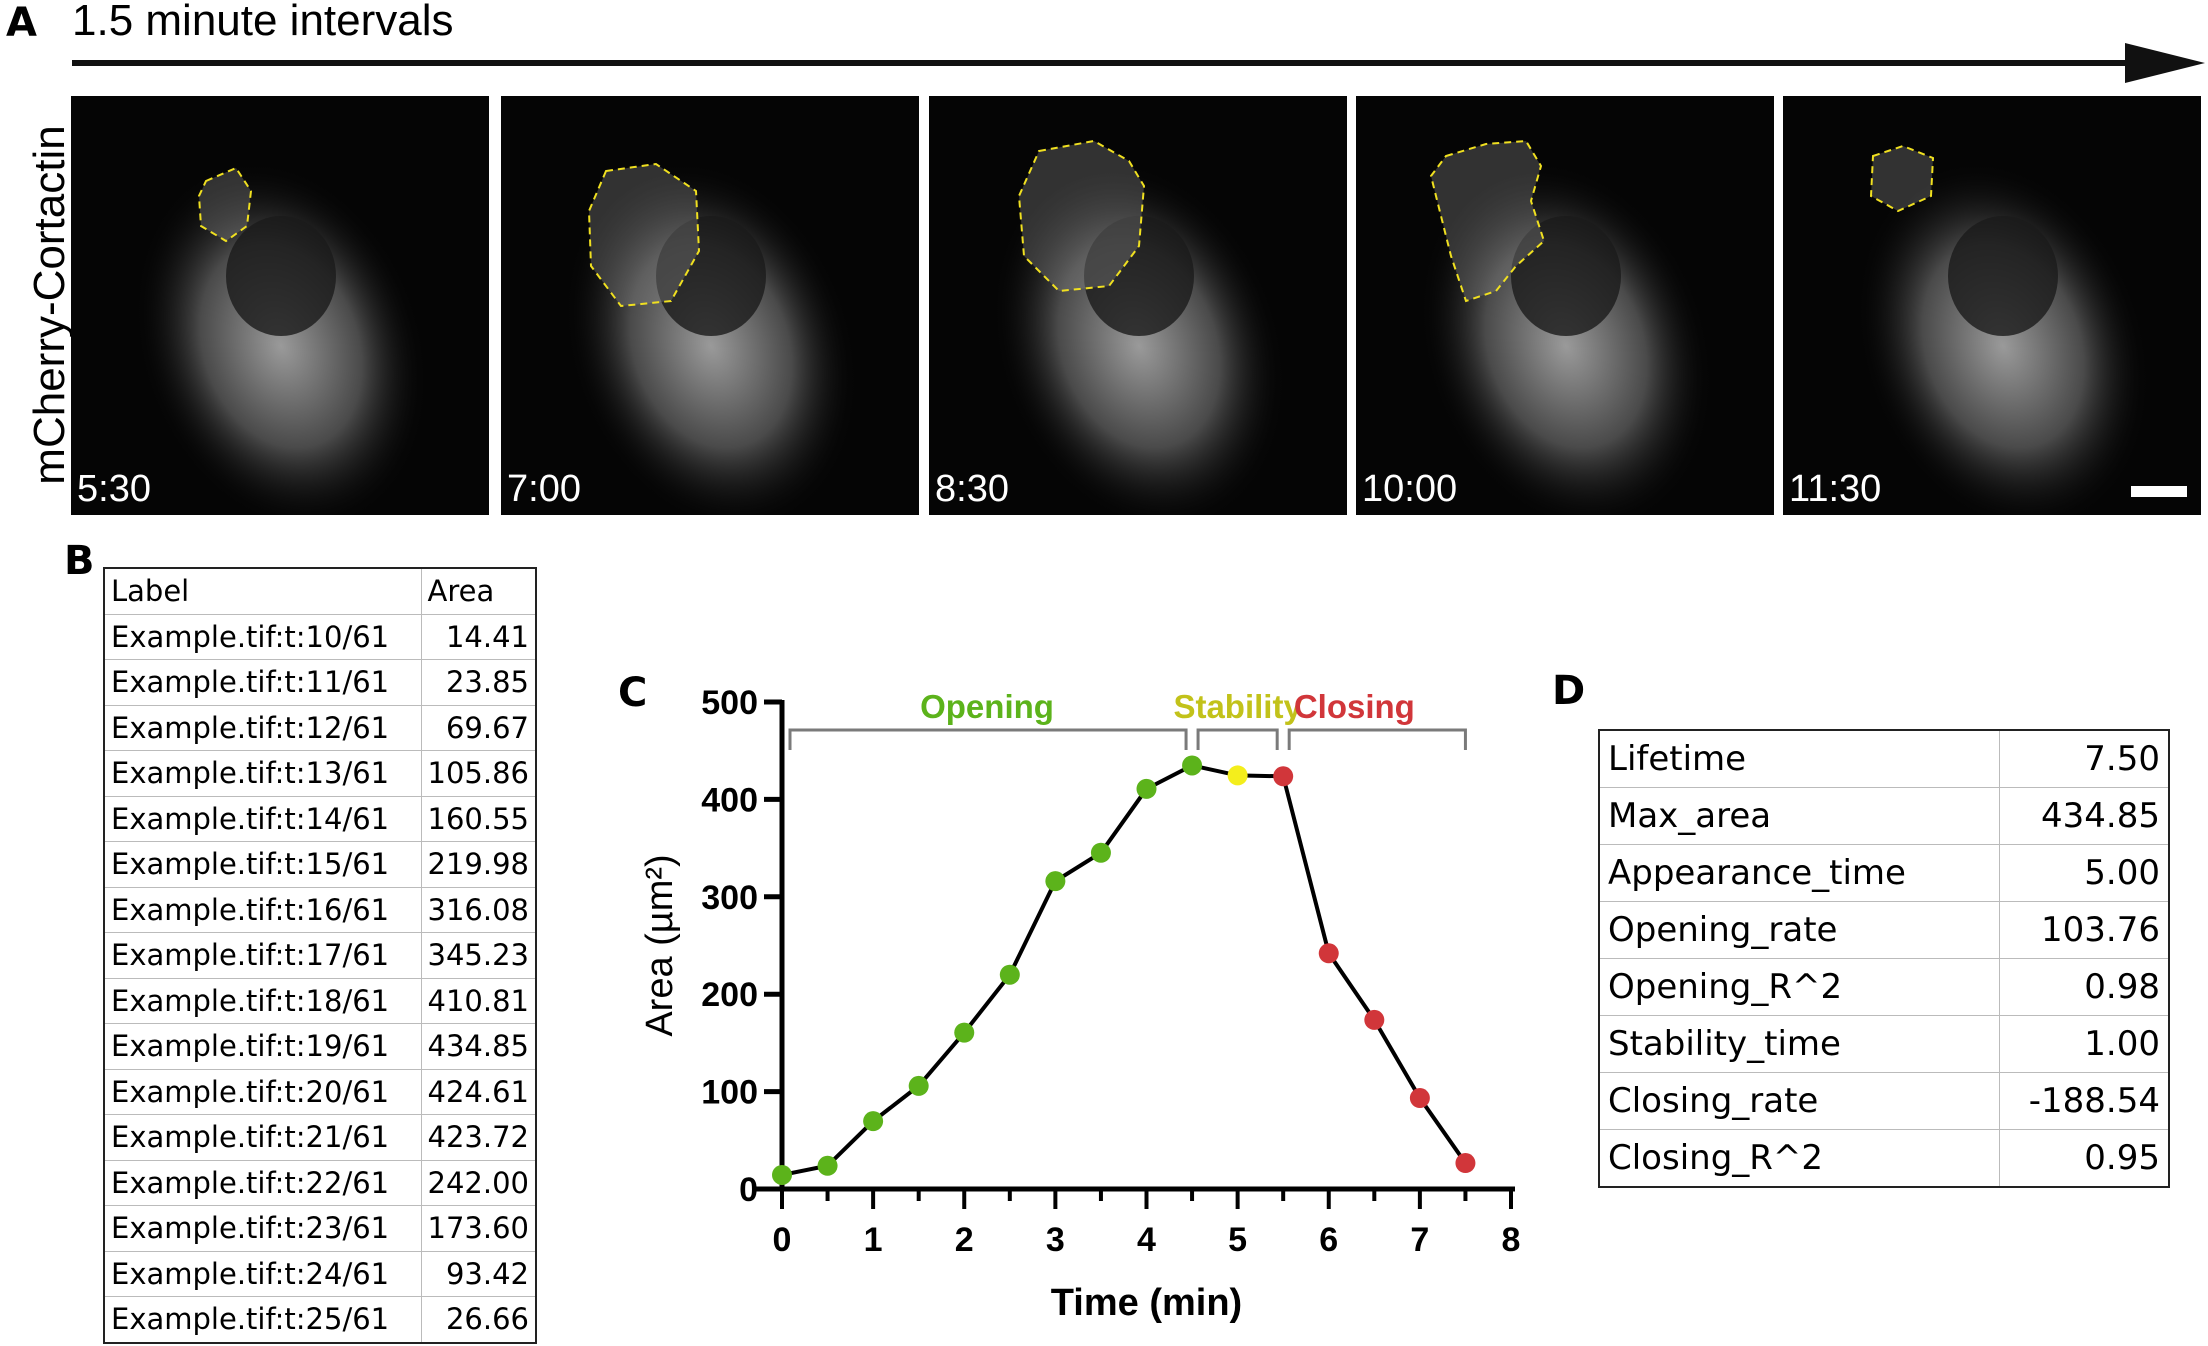 This screenshot has height=1346, width=2208. I want to click on frame-label: Example.tif:t:25/61, so click(262, 1319).